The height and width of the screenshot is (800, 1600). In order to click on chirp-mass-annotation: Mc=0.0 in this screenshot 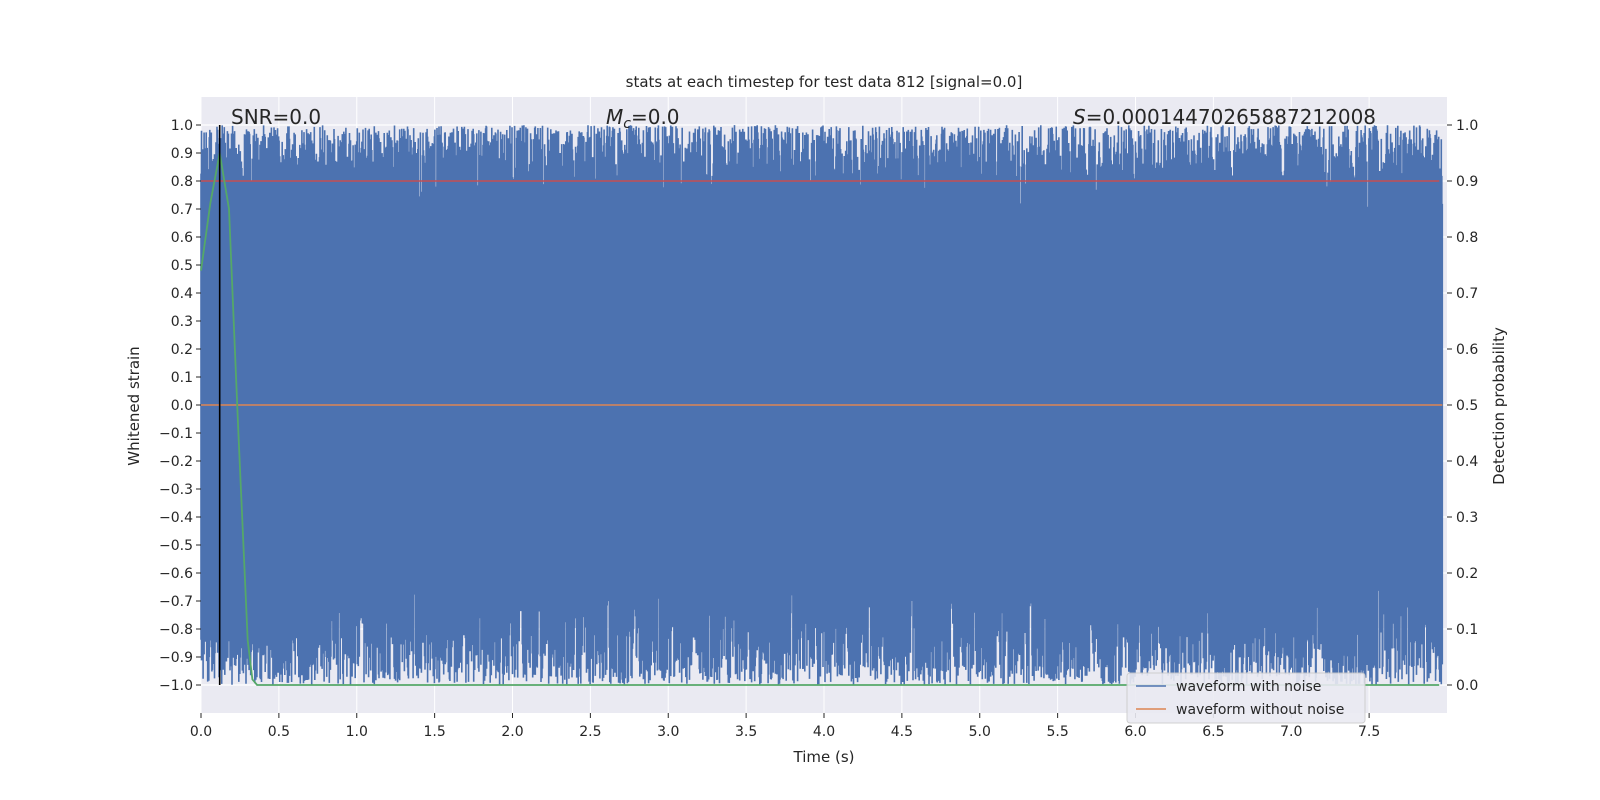, I will do `click(643, 118)`.